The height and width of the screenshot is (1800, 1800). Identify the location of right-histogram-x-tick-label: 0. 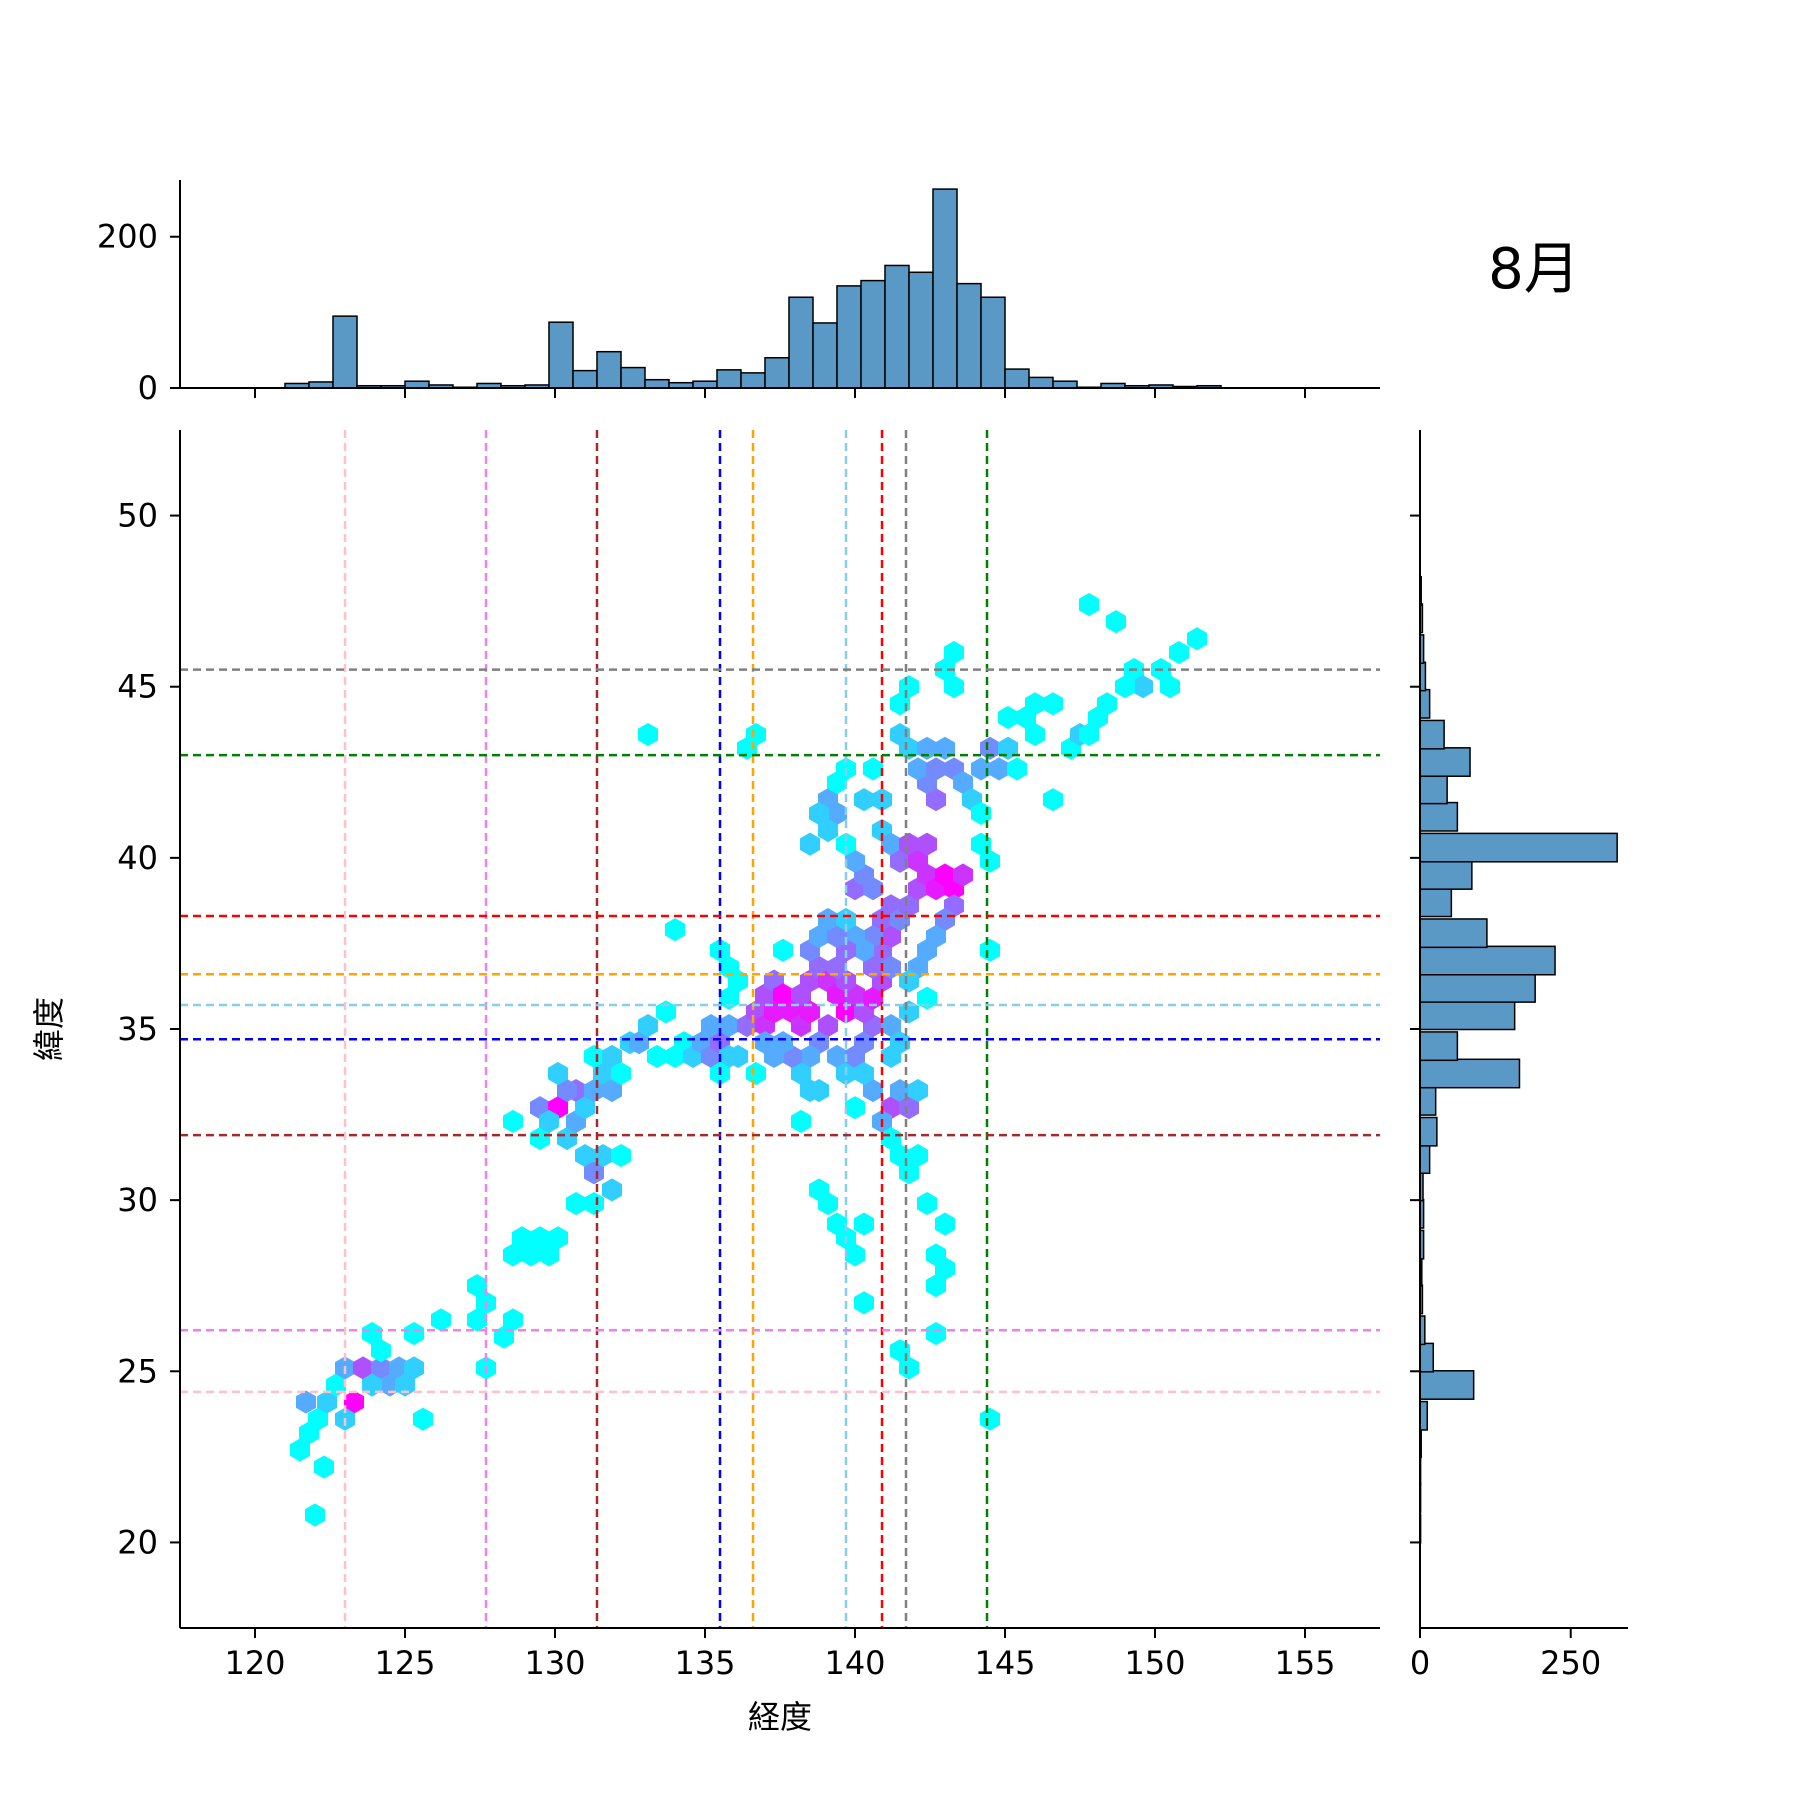
(1420, 1663).